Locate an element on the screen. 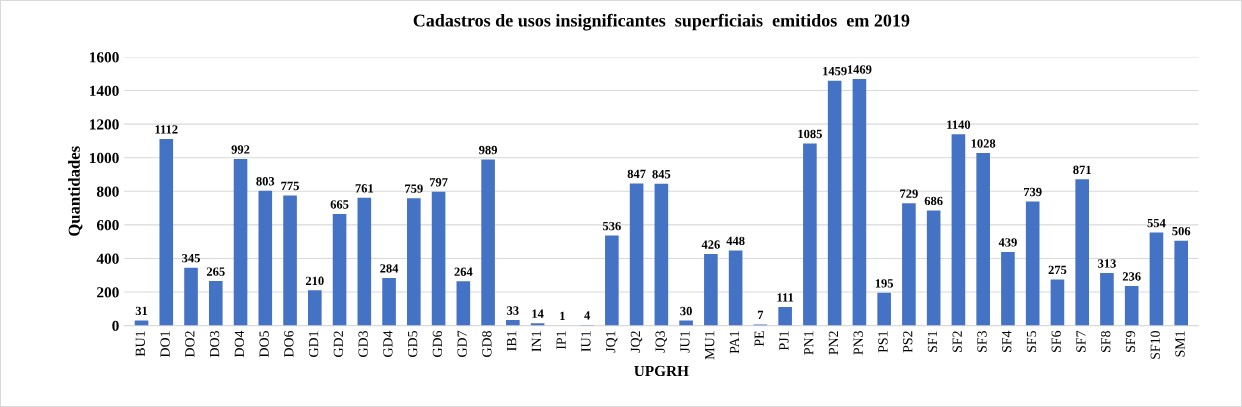  data-label: 313 is located at coordinates (1107, 263).